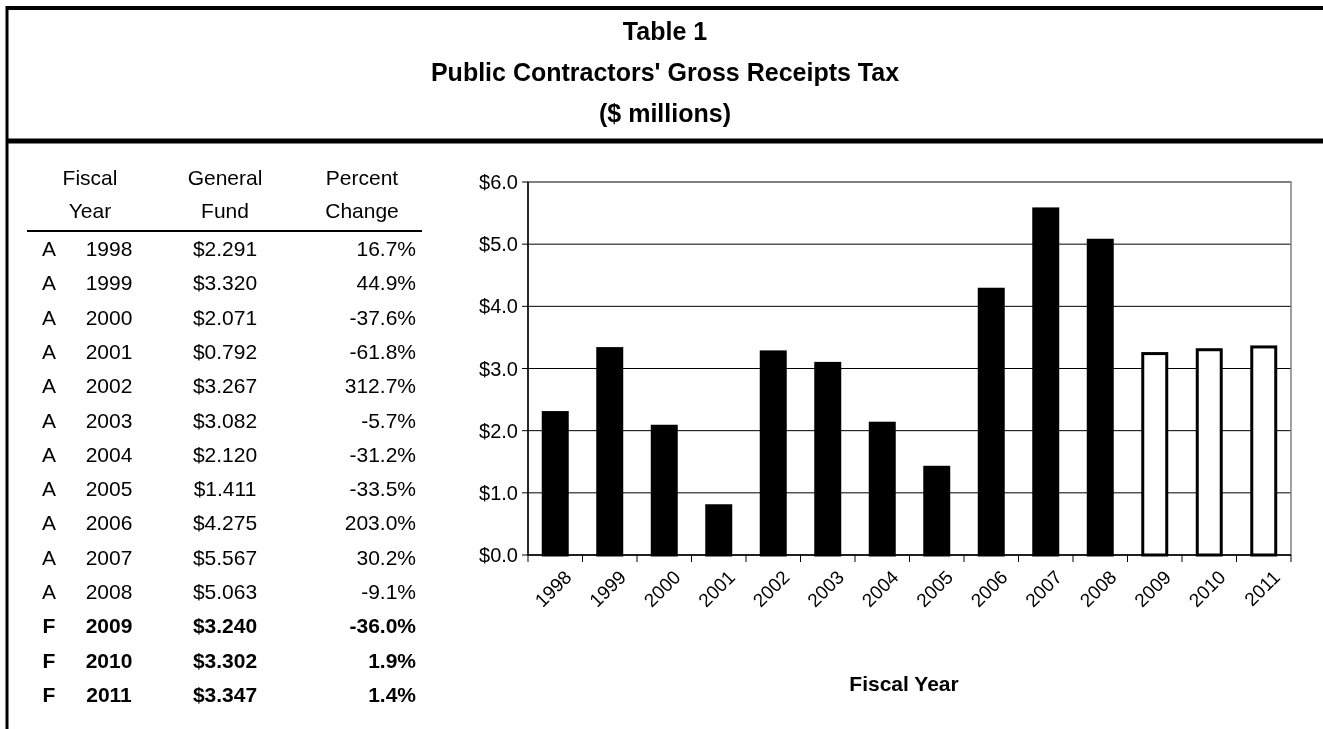 This screenshot has height=729, width=1323. What do you see at coordinates (382, 317) in the screenshot?
I see `text: -37.6%` at bounding box center [382, 317].